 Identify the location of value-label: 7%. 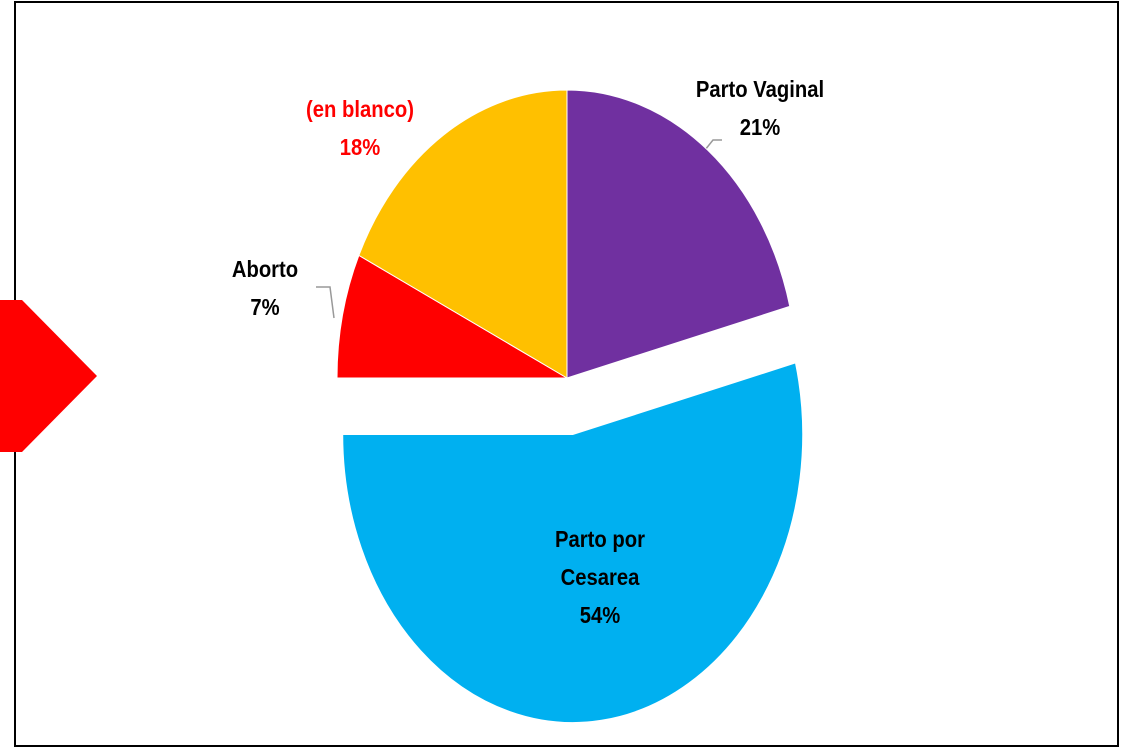
(265, 307).